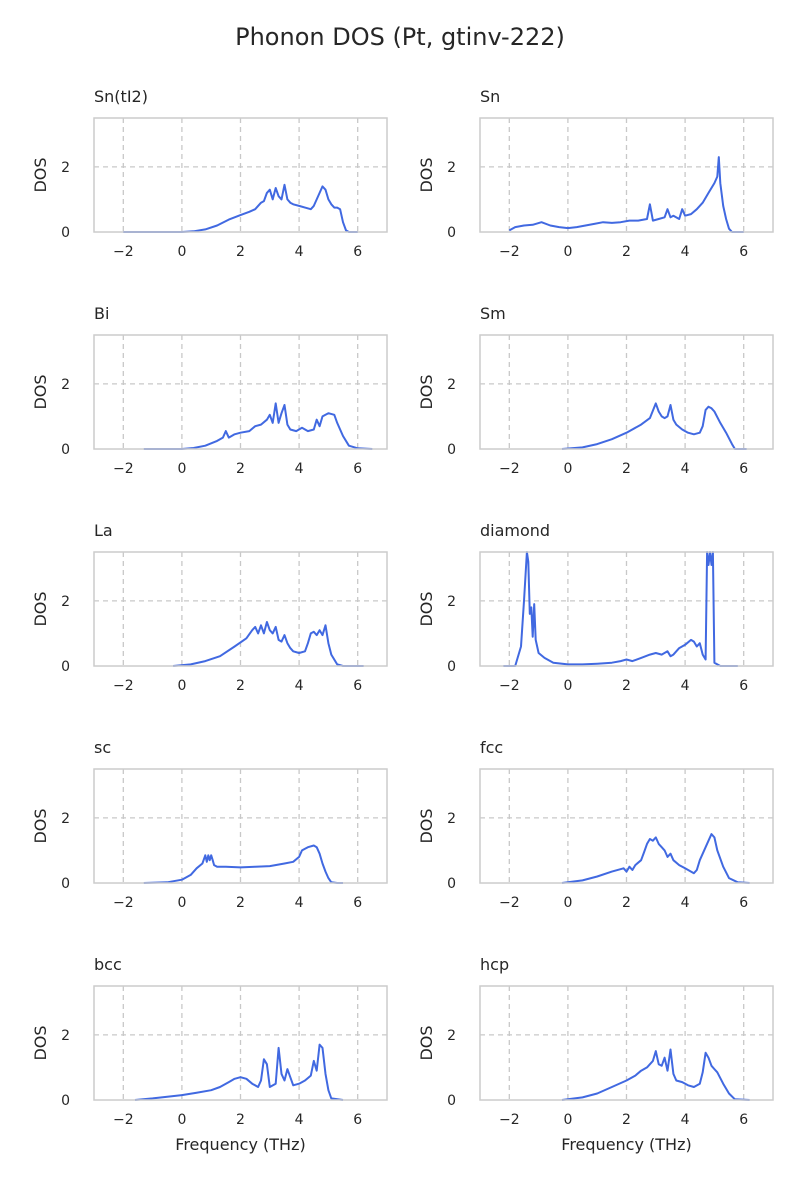  I want to click on subplot-4: La −2 0 2 4 6 0 2 DOS, so click(209, 607).